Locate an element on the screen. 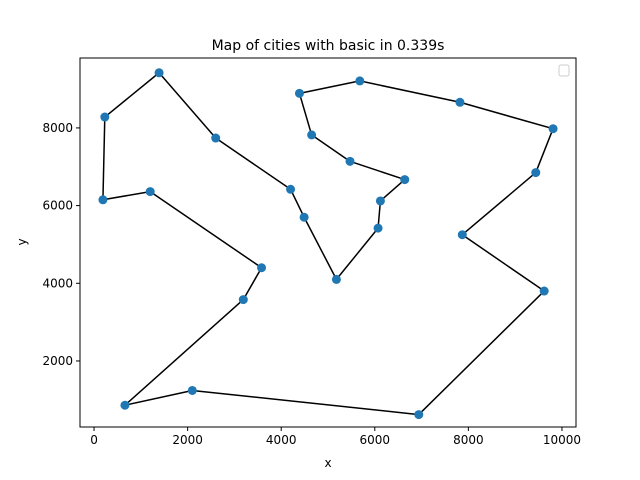 The height and width of the screenshot is (480, 640). x-tick-label: 2000 is located at coordinates (187, 440).